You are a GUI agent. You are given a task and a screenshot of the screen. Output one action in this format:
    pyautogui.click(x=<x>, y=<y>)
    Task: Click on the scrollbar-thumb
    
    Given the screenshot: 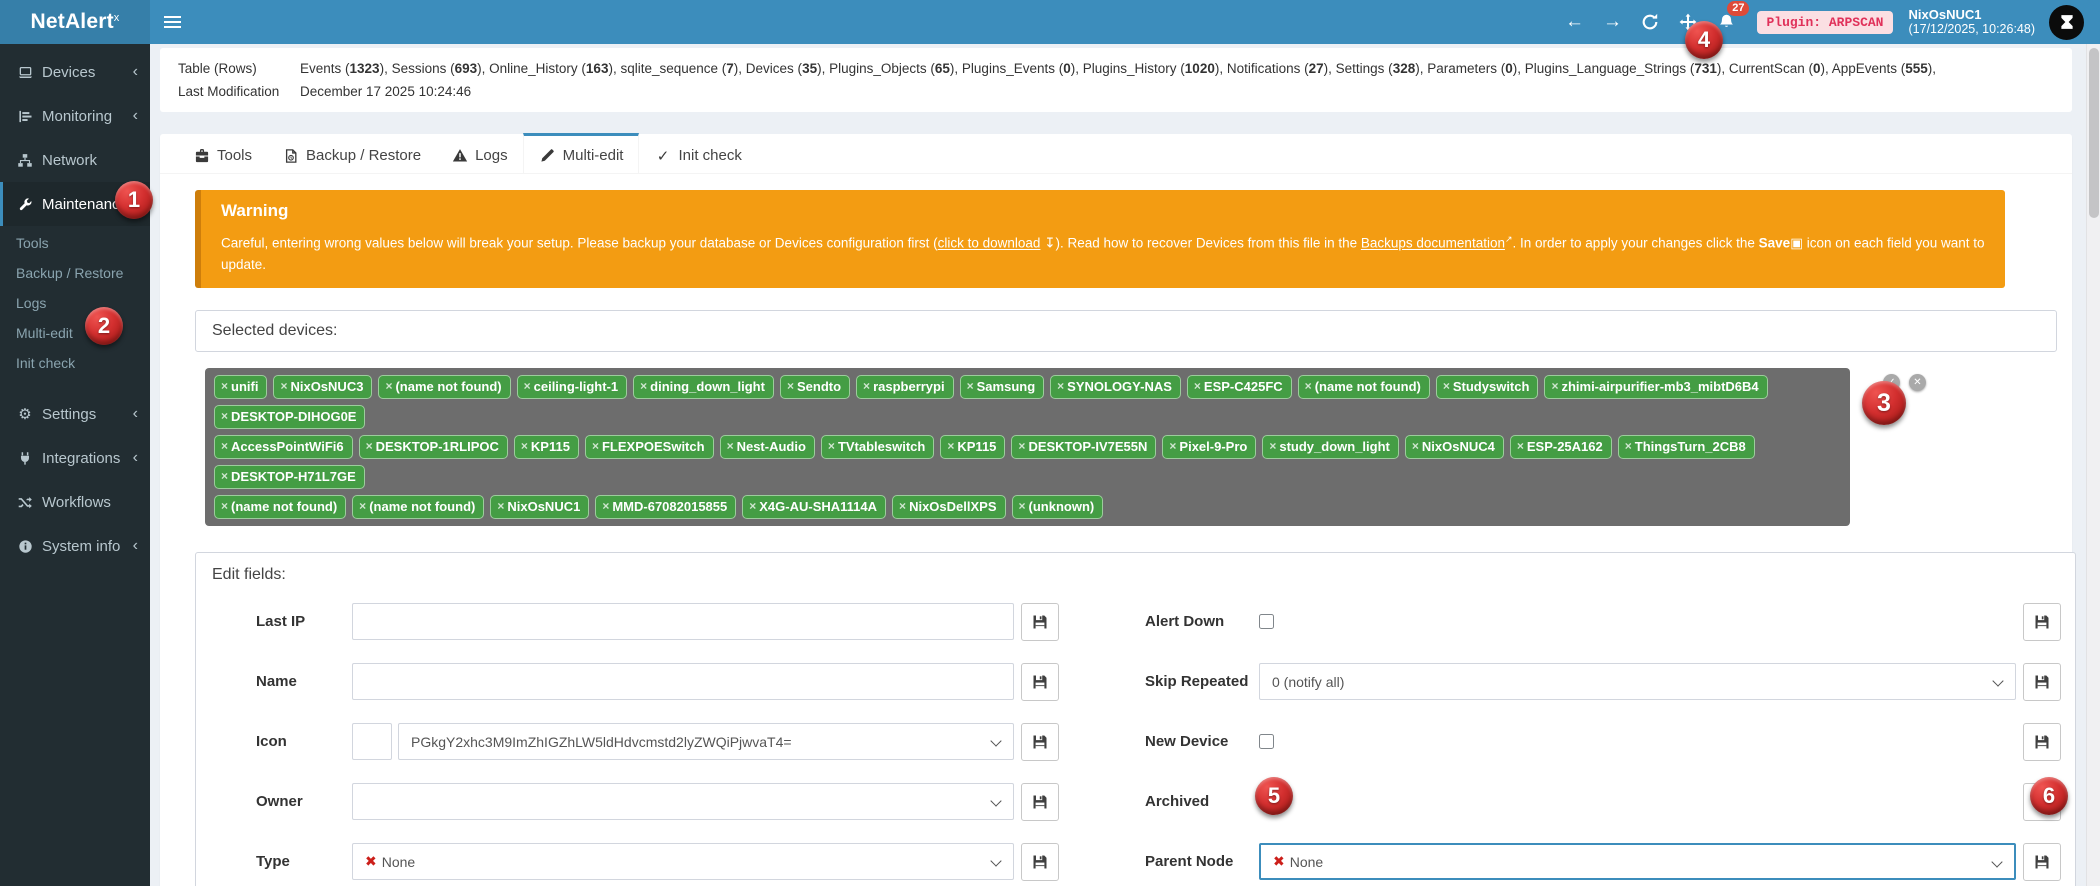 What is the action you would take?
    pyautogui.click(x=2094, y=133)
    